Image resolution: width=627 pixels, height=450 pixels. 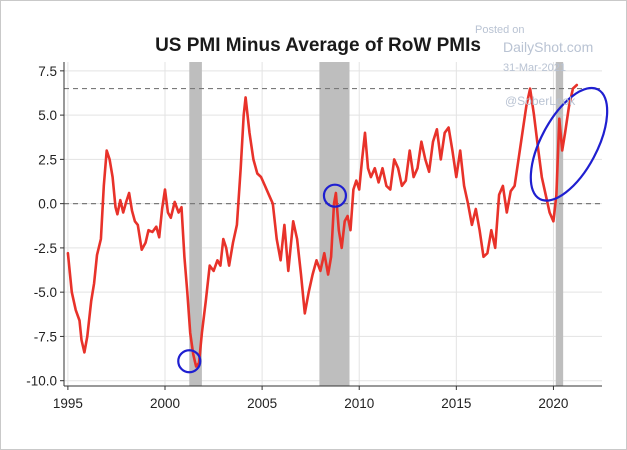 I want to click on y-tick-label: 2.5, so click(x=47, y=159).